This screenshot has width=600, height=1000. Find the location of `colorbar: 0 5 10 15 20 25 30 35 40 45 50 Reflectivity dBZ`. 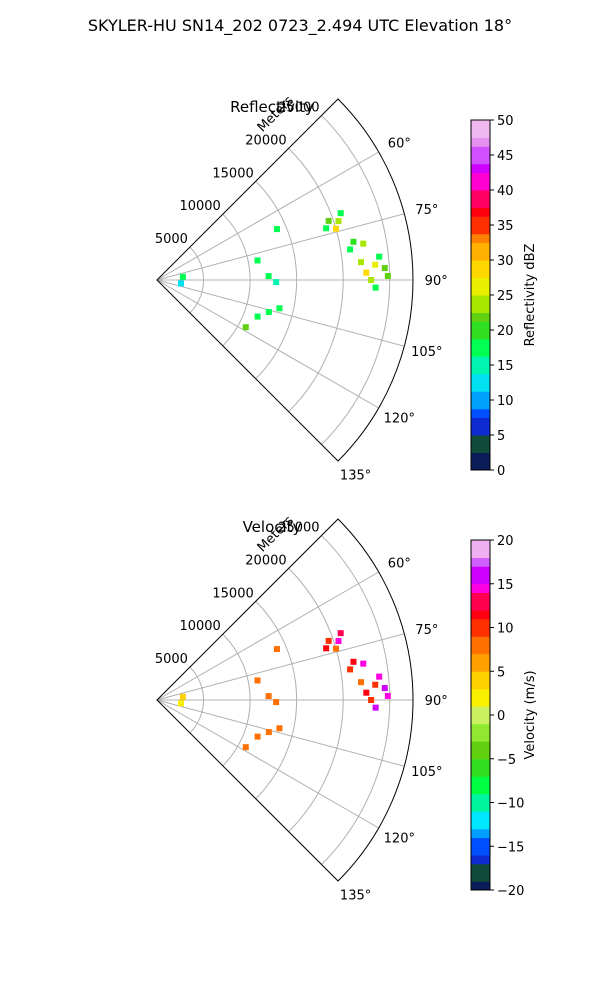

colorbar: 0 5 10 15 20 25 30 35 40 45 50 Reflectivity dBZ is located at coordinates (504, 296).